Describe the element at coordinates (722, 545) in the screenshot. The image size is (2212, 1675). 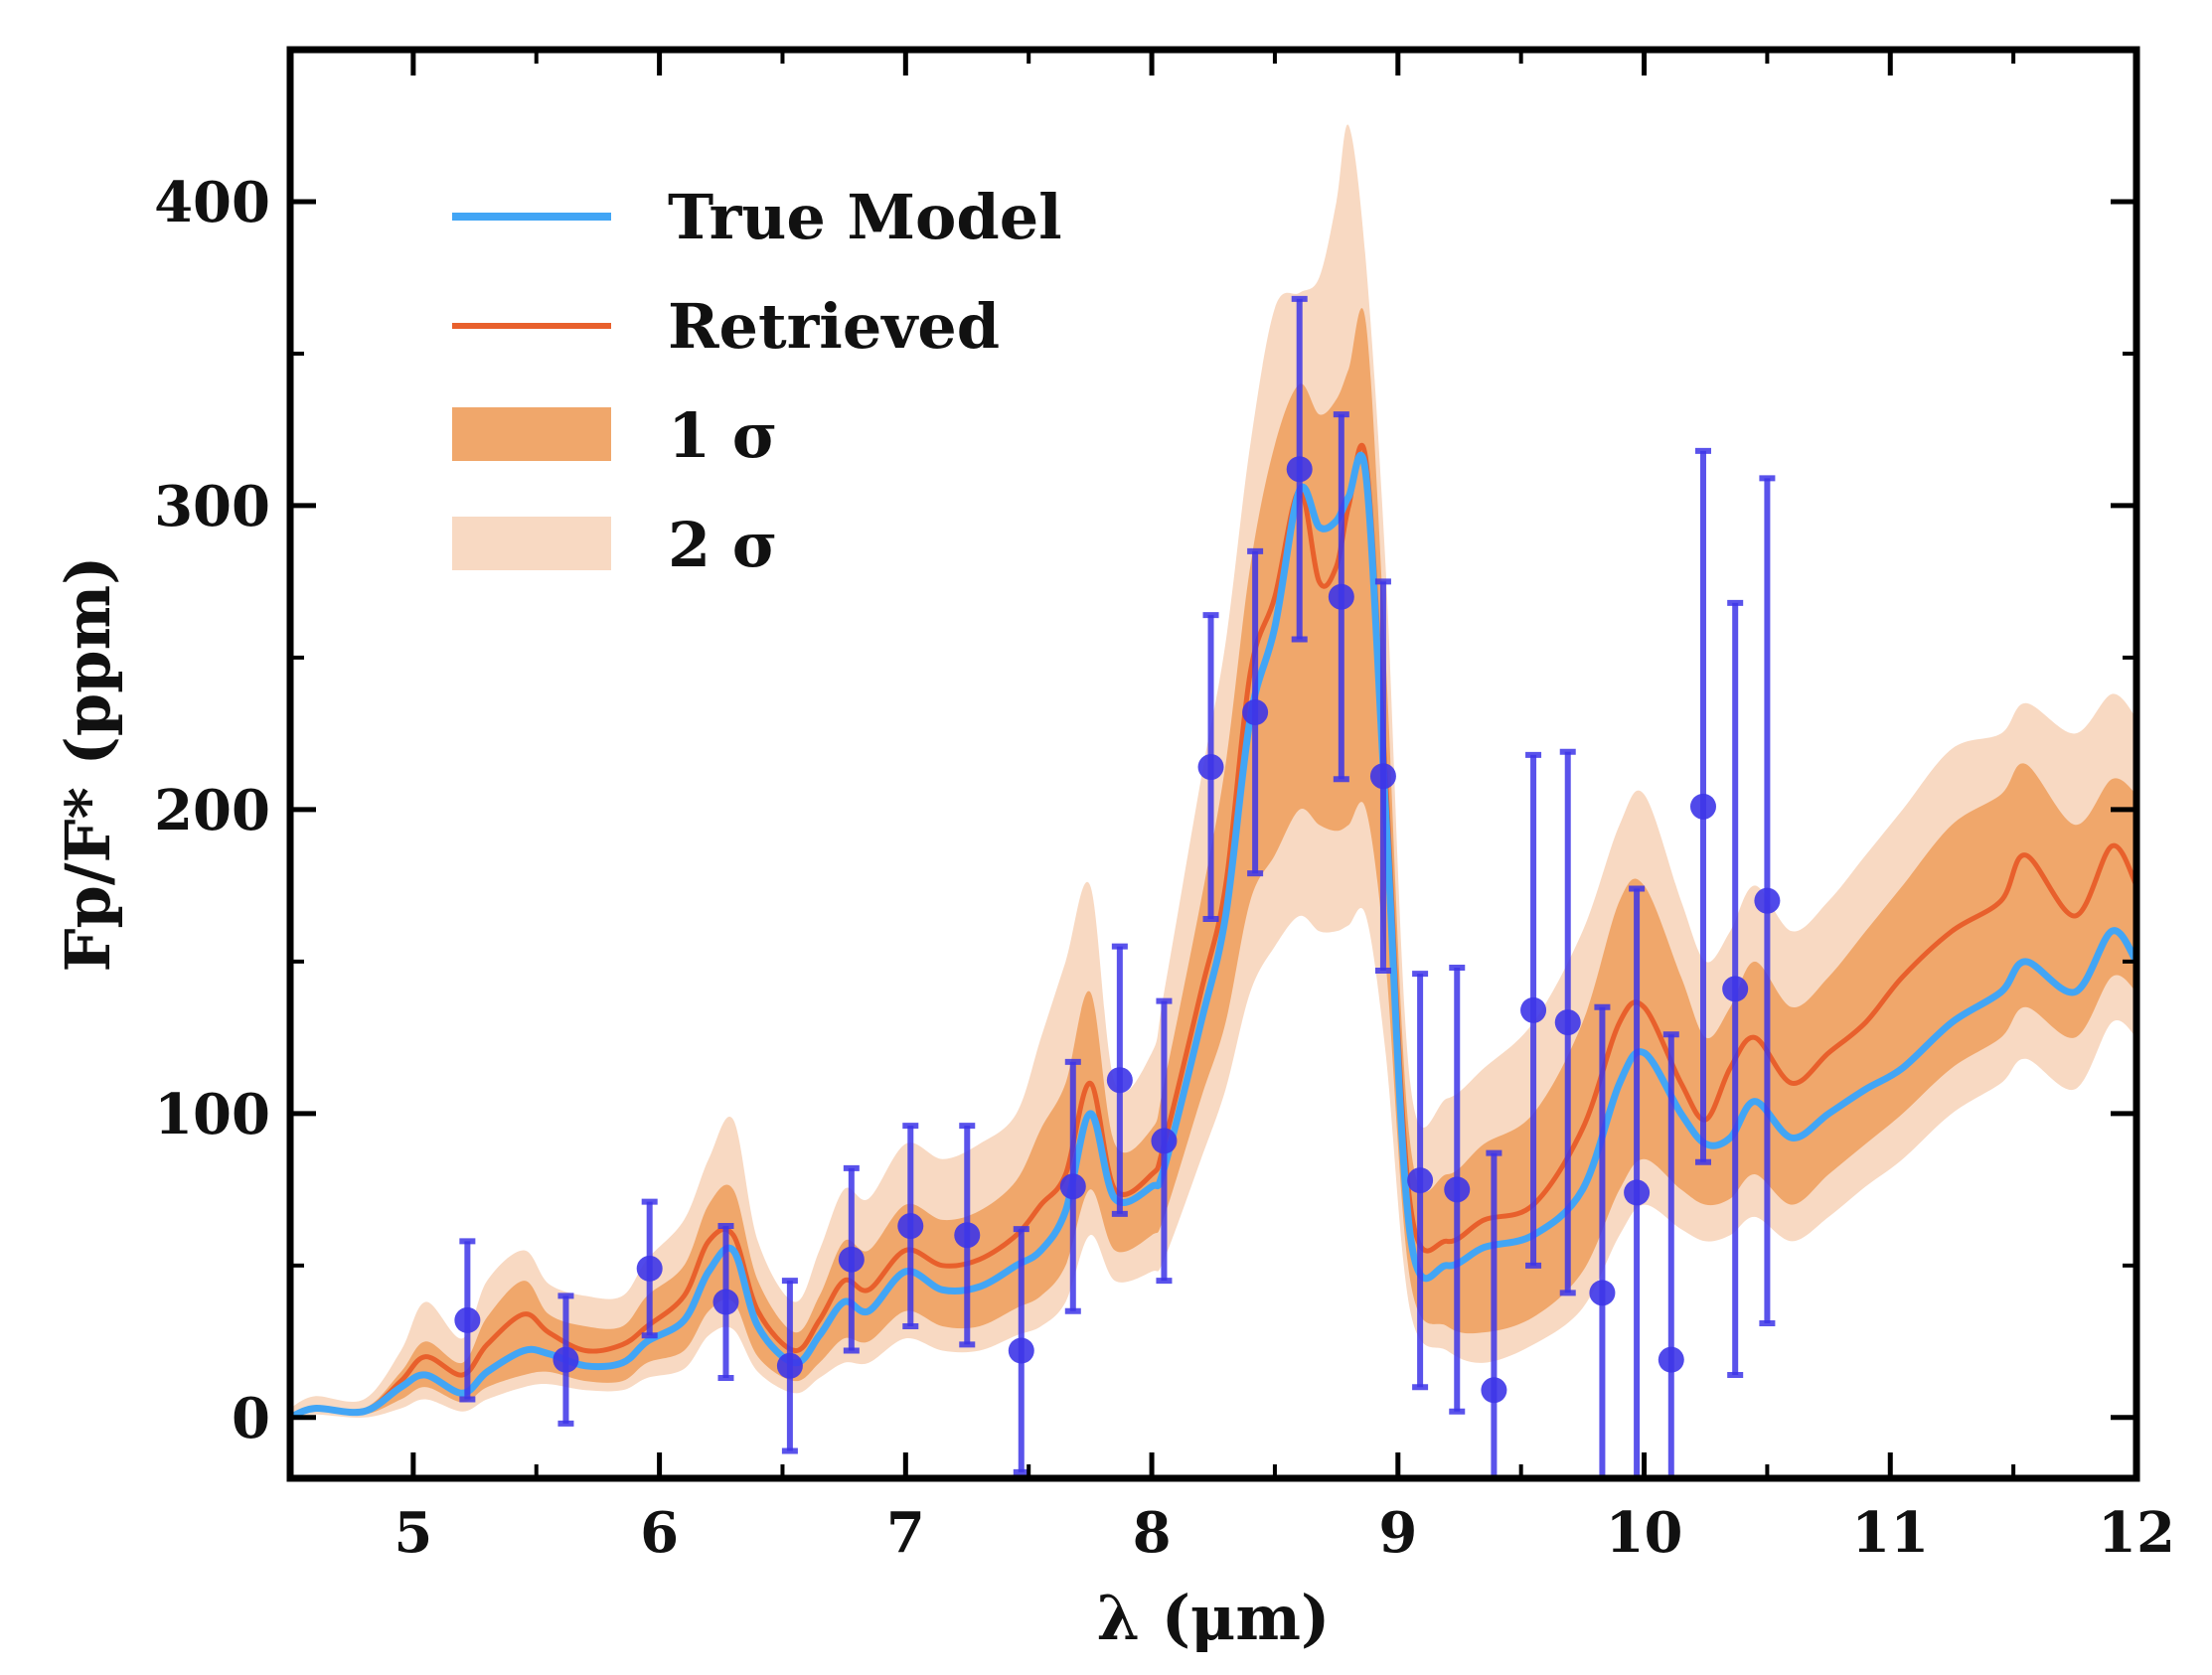
I see `legend-label-2-sigma: 2 σ` at that location.